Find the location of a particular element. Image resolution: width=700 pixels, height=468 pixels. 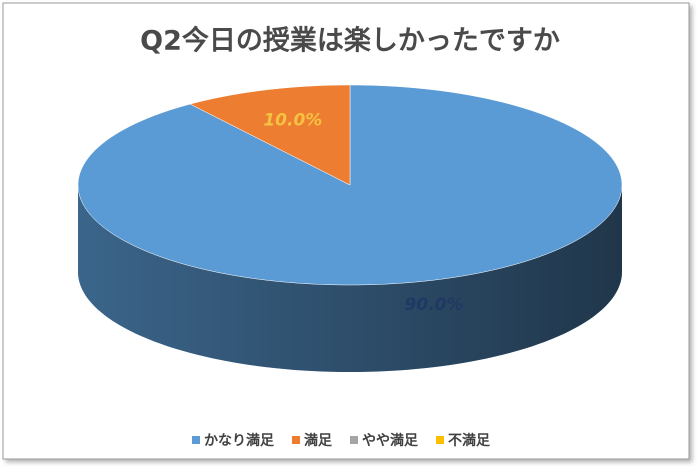

legend-label: 不満足 is located at coordinates (469, 440).